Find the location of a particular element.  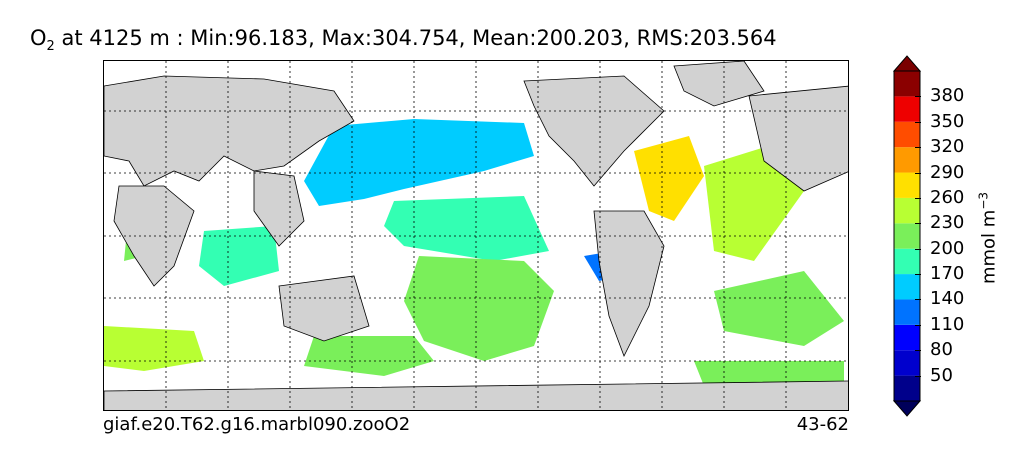

colorbar-tick-label: 320 is located at coordinates (947, 147).